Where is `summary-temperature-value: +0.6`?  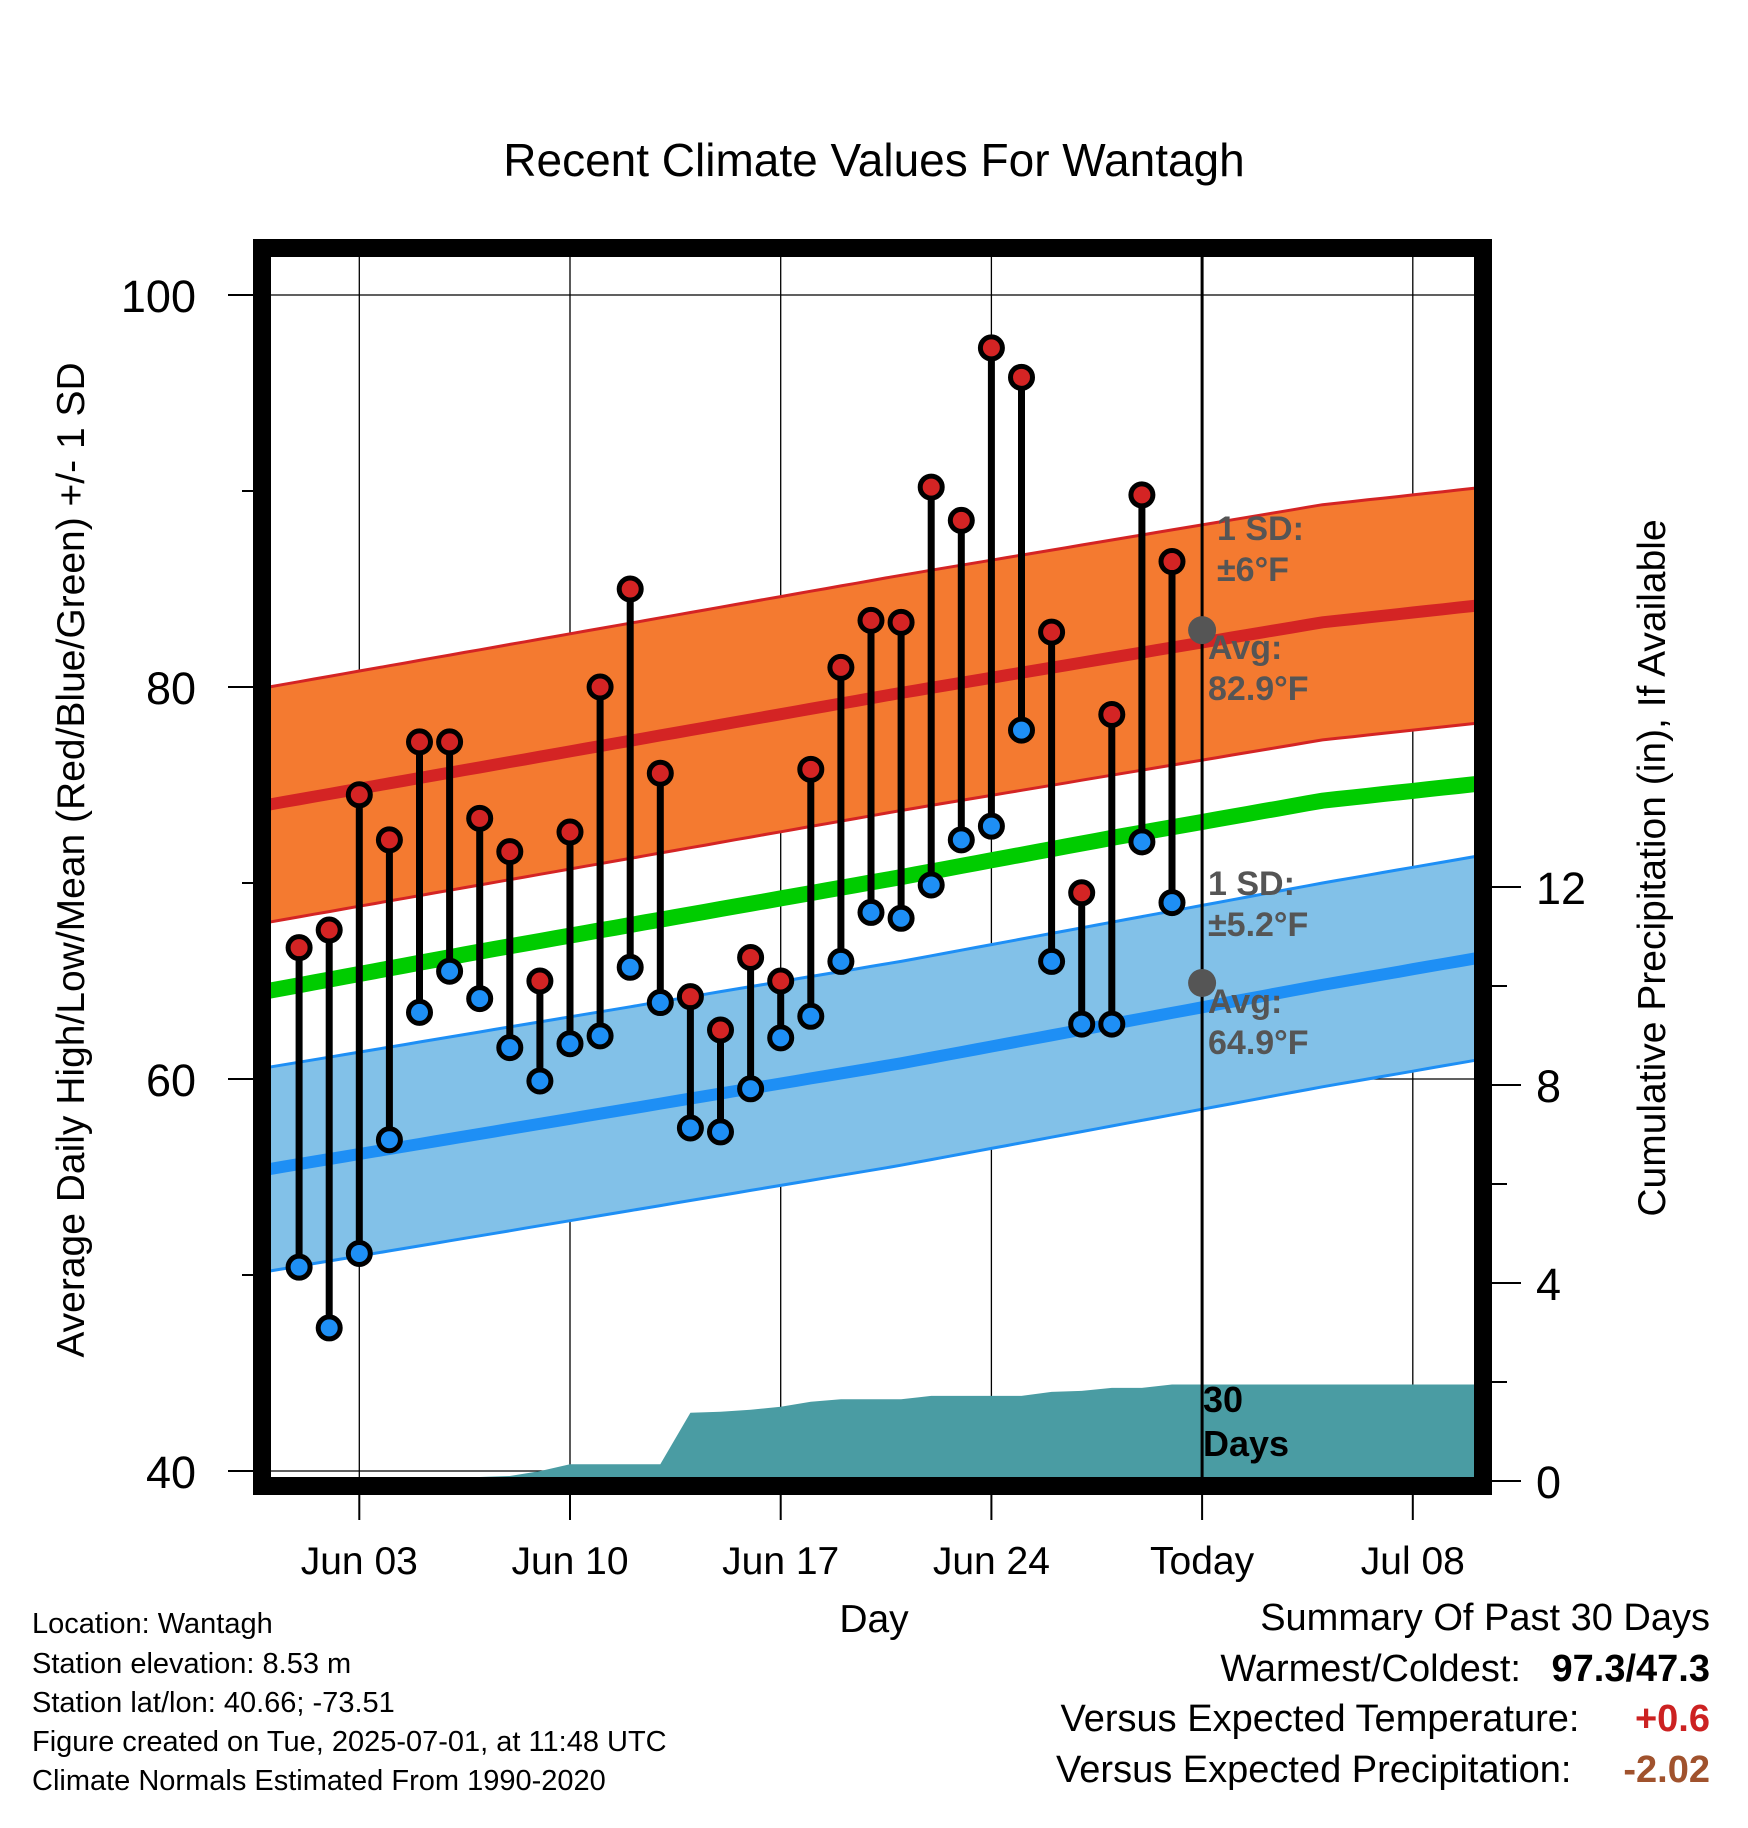 summary-temperature-value: +0.6 is located at coordinates (1672, 1719).